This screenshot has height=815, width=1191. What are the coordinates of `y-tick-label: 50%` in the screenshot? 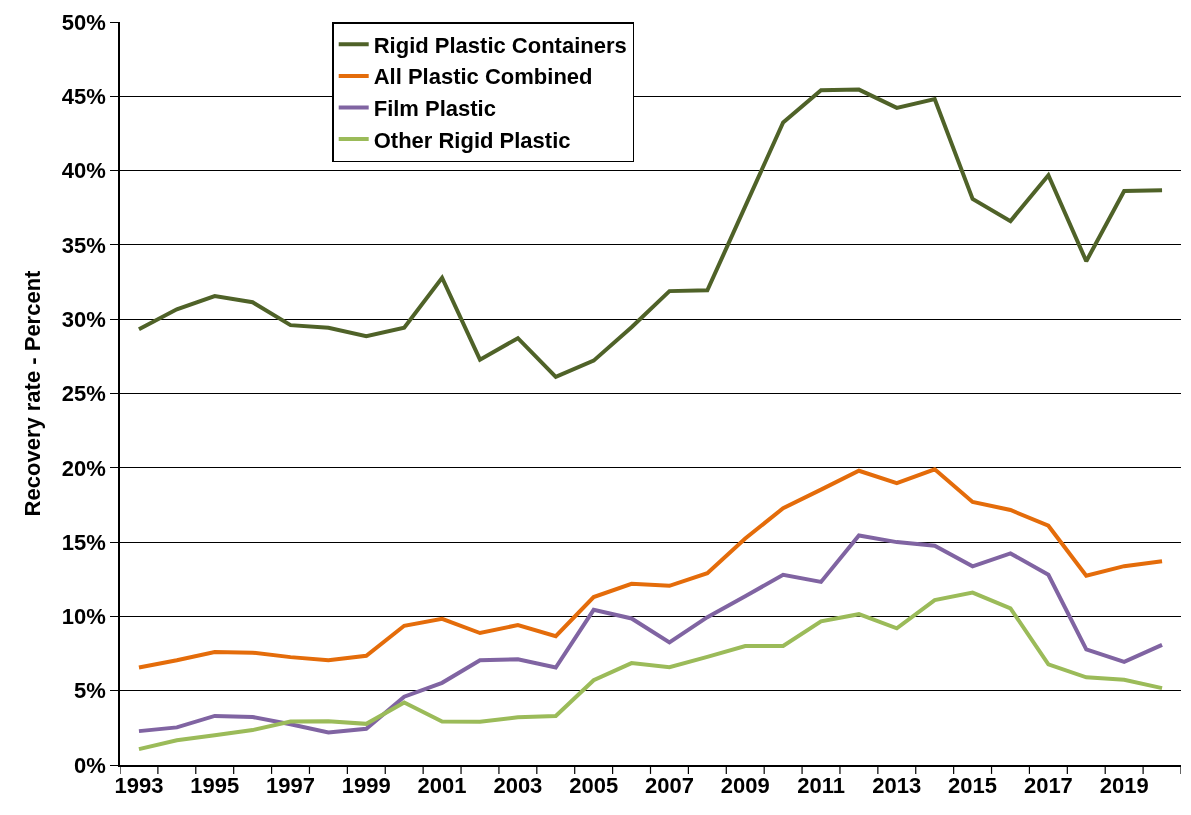 It's located at (83, 22).